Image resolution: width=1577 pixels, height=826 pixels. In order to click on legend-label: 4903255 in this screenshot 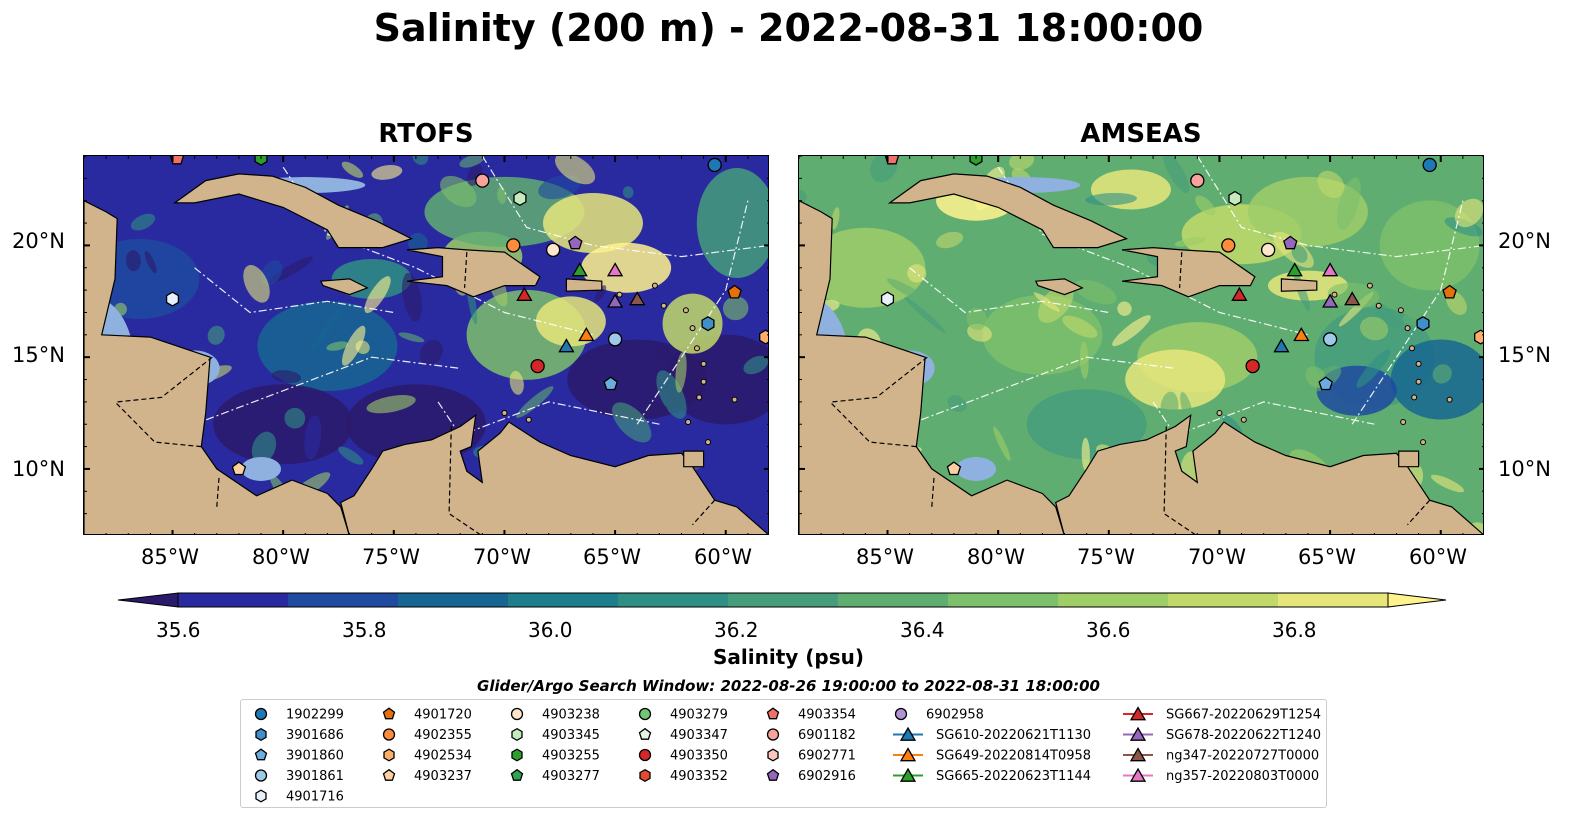, I will do `click(571, 756)`.